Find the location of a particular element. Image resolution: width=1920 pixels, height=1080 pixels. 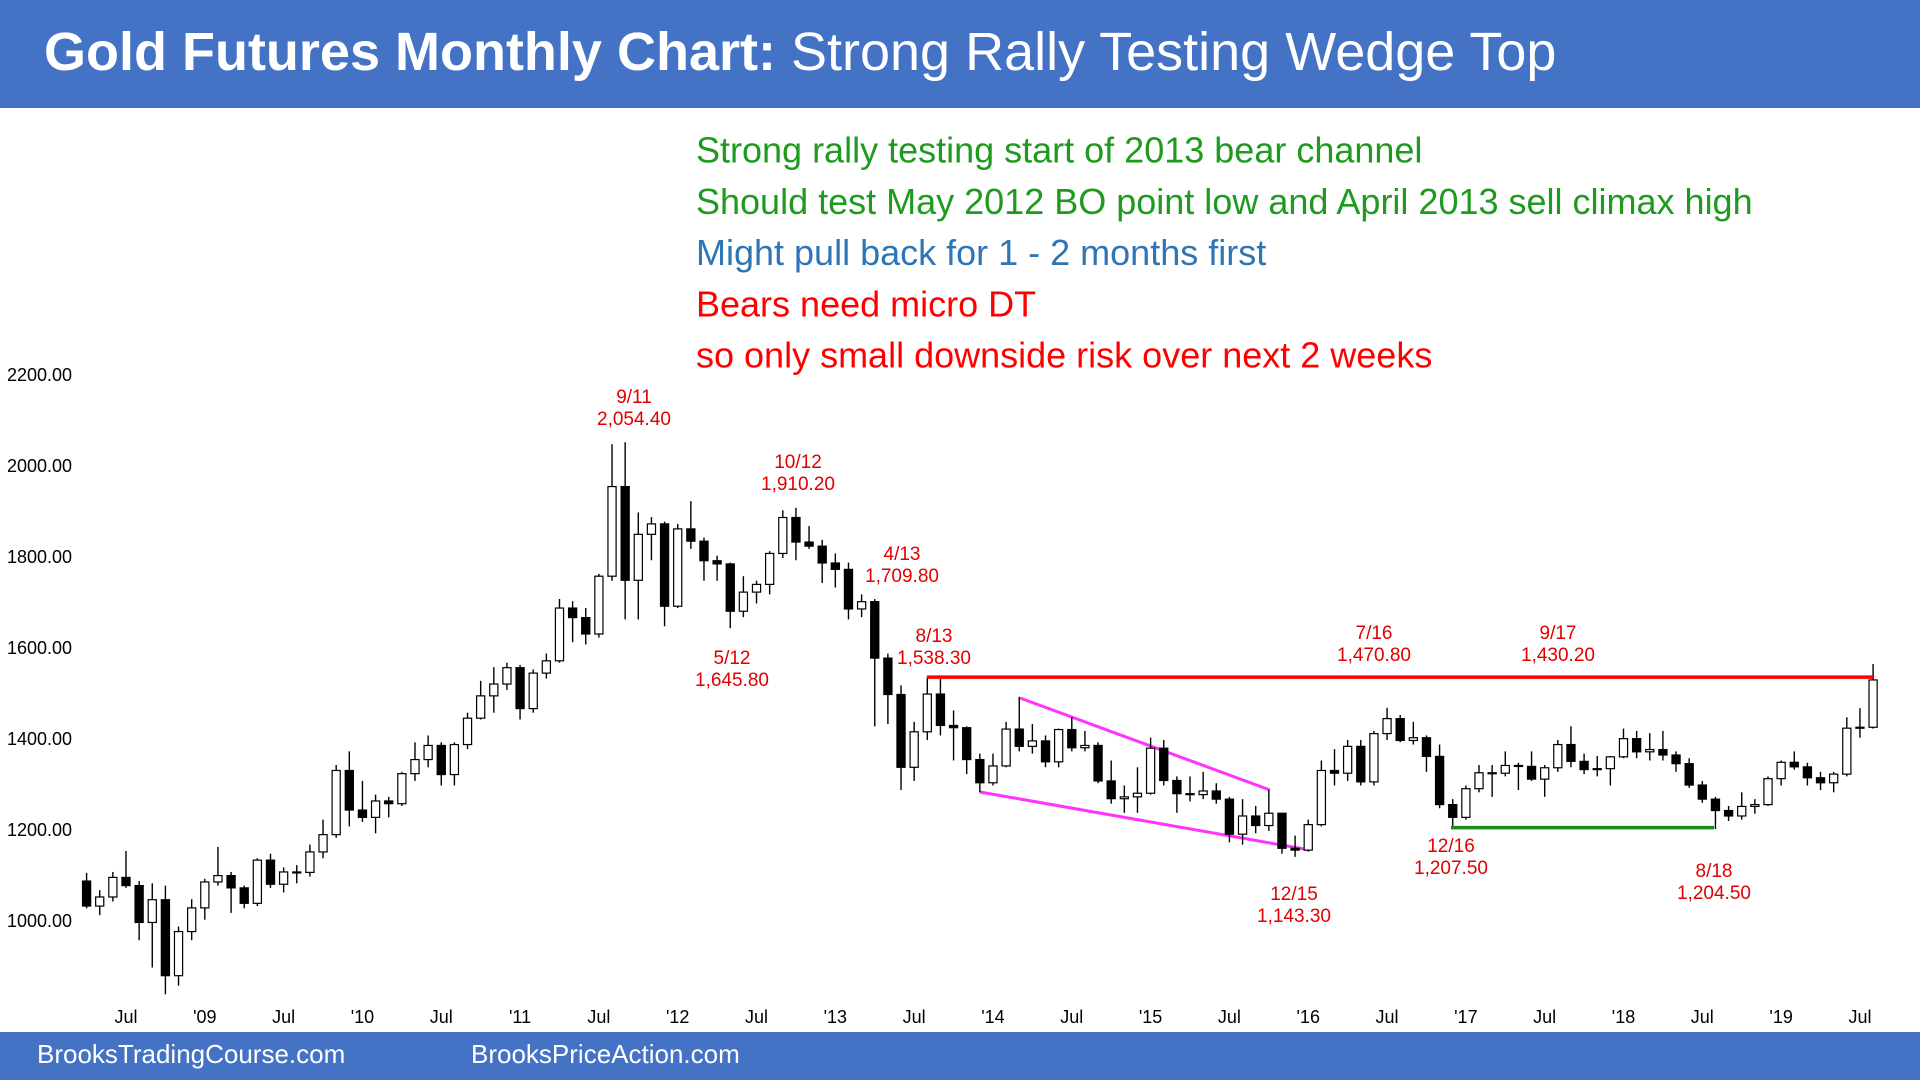

y-tick-label: 1200.00 is located at coordinates (39, 830).